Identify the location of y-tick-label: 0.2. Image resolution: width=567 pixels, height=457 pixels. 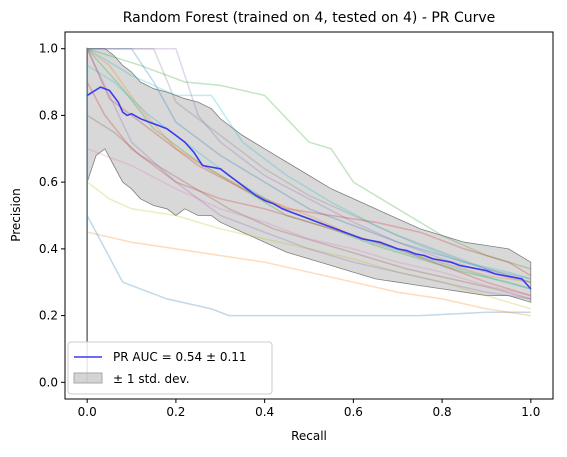
(48, 316).